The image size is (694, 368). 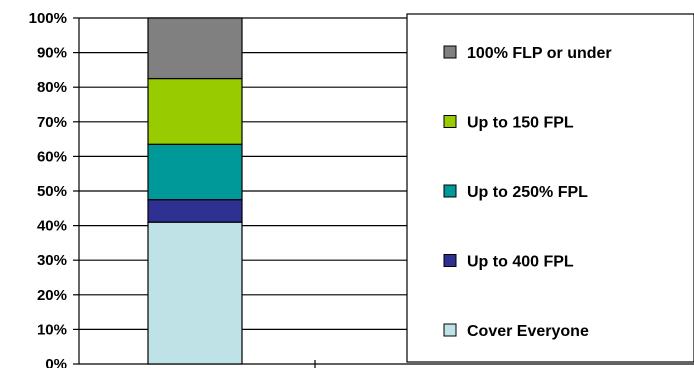 What do you see at coordinates (52, 53) in the screenshot?
I see `y-tick-label: 90%` at bounding box center [52, 53].